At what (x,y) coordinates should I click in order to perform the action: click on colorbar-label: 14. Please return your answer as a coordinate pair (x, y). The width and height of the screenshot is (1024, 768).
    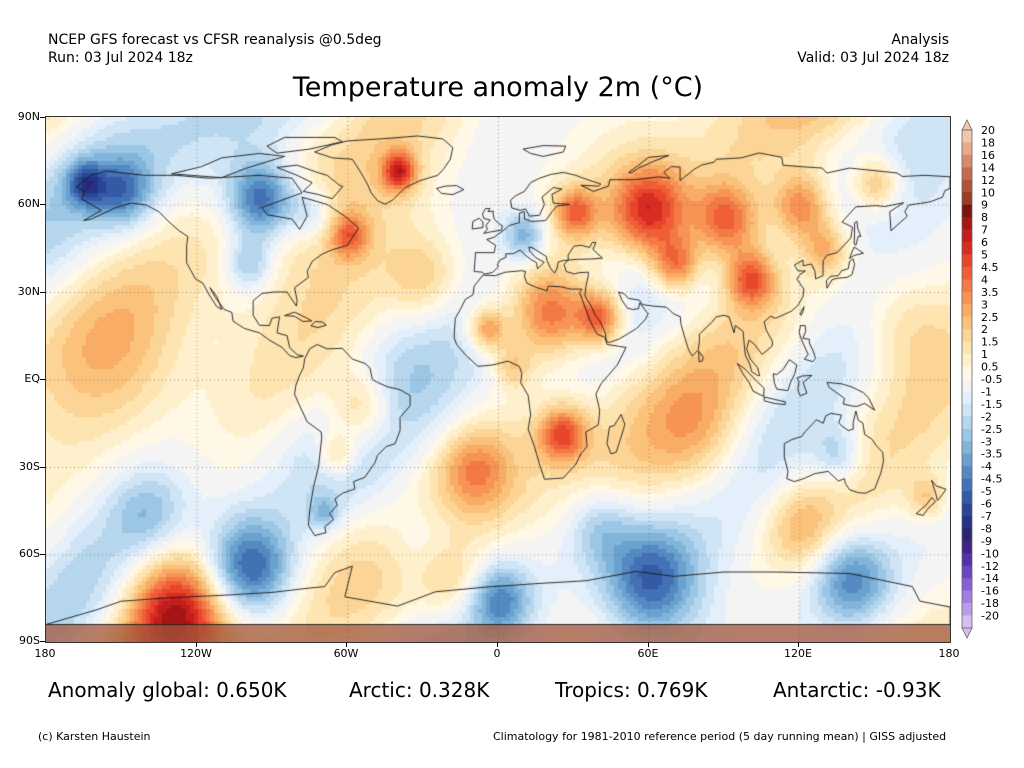
    Looking at the image, I should click on (988, 167).